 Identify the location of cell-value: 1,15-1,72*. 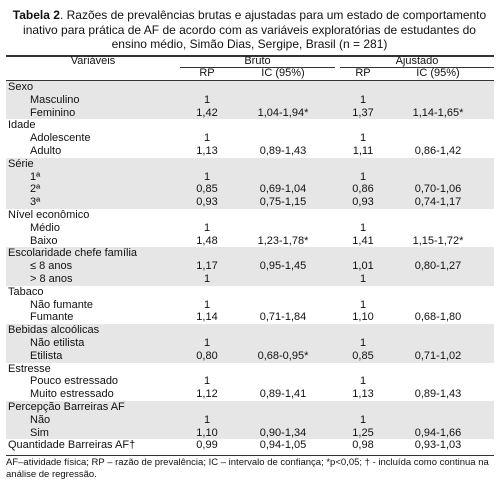
(438, 240).